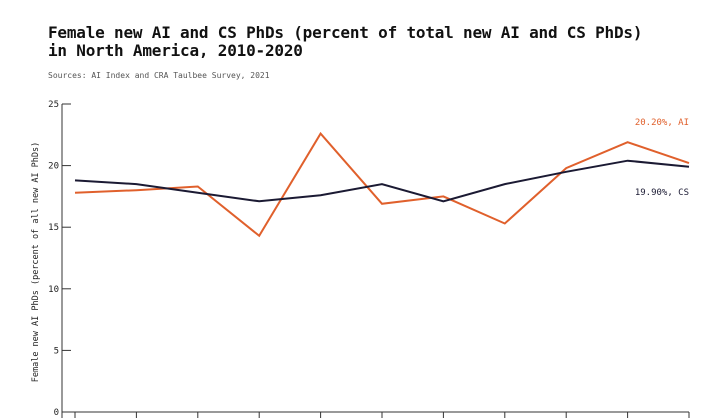 The height and width of the screenshot is (418, 720). Describe the element at coordinates (662, 158) in the screenshot. I see `chart-end-labels: 20.20%, AI 19.90%, CS` at that location.